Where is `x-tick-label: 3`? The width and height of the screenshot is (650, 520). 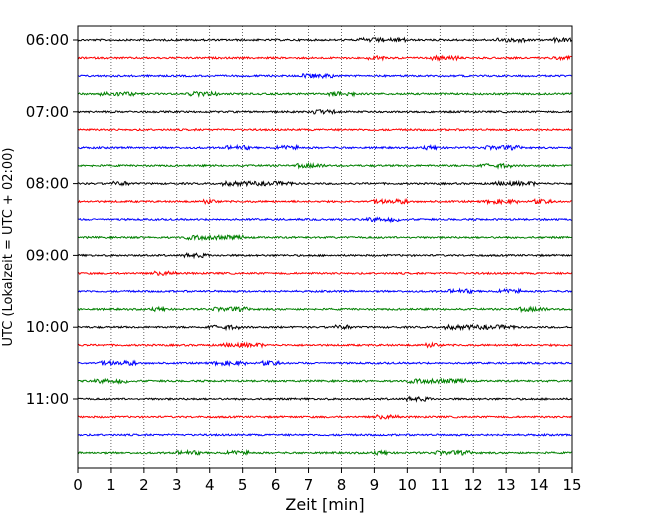
x-tick-label: 3 is located at coordinates (177, 485).